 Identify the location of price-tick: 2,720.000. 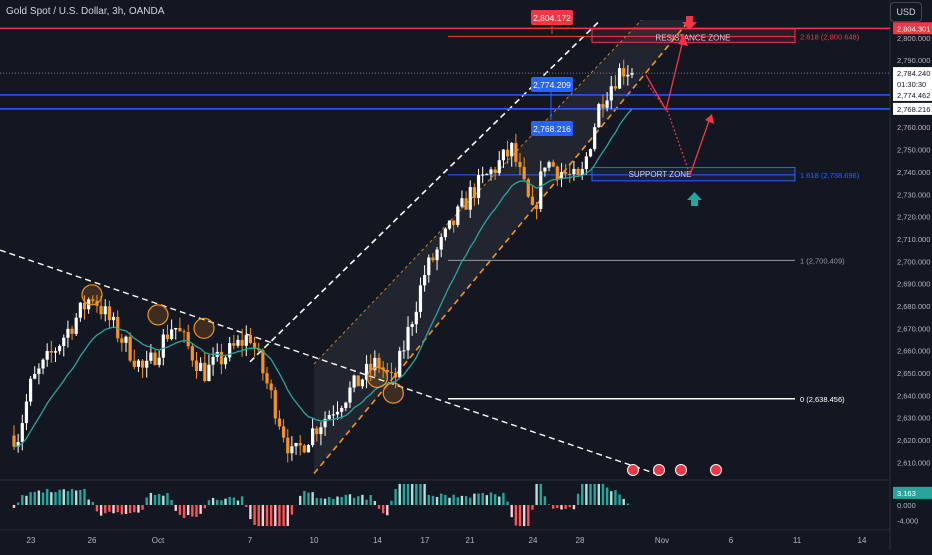
(913, 217).